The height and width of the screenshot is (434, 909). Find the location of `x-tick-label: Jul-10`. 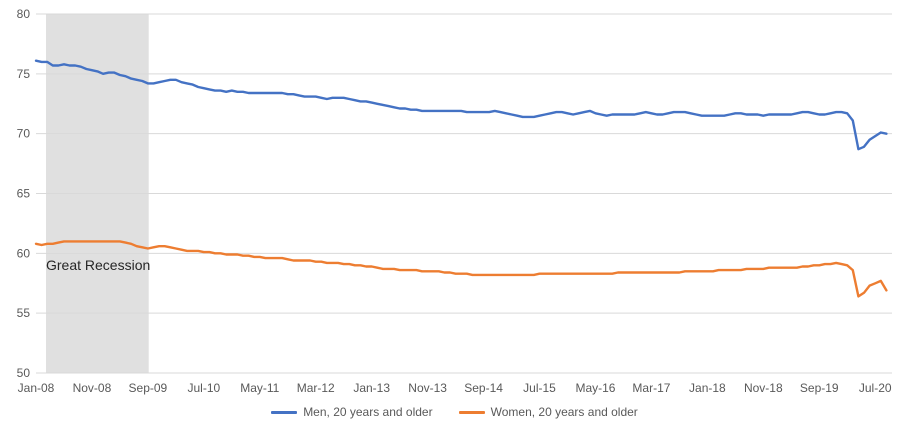

x-tick-label: Jul-10 is located at coordinates (203, 388).